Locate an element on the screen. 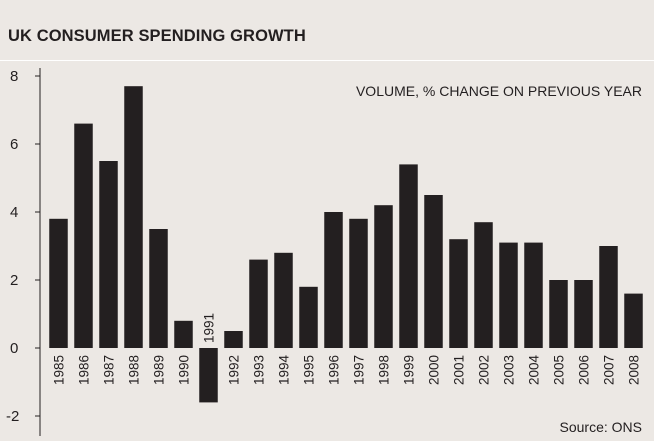 This screenshot has width=654, height=441. x-tick-label: 1988 is located at coordinates (134, 370).